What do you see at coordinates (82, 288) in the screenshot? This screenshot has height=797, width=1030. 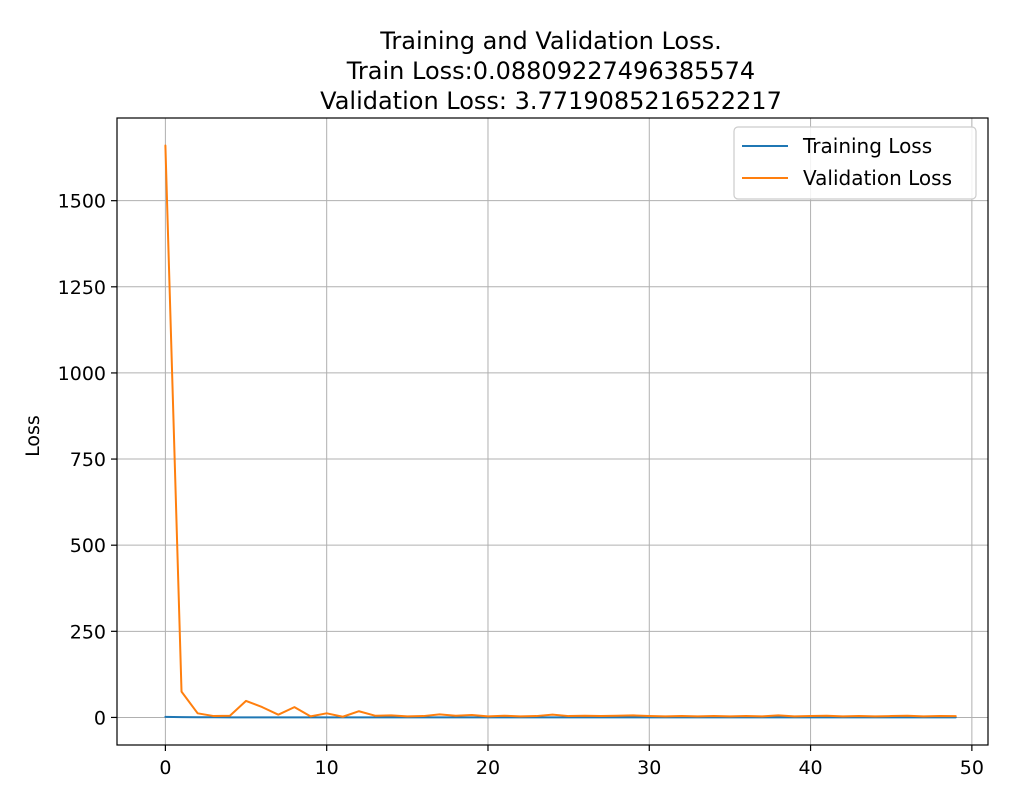 I see `y-tick-label-1250: 1250` at bounding box center [82, 288].